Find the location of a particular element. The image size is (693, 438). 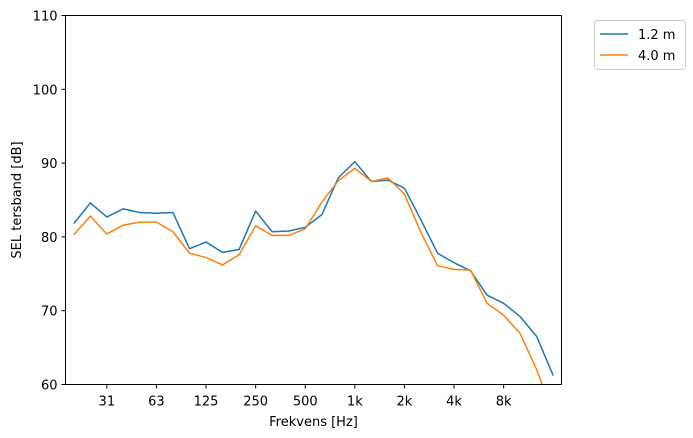

x-tick-label: 31 is located at coordinates (107, 402).